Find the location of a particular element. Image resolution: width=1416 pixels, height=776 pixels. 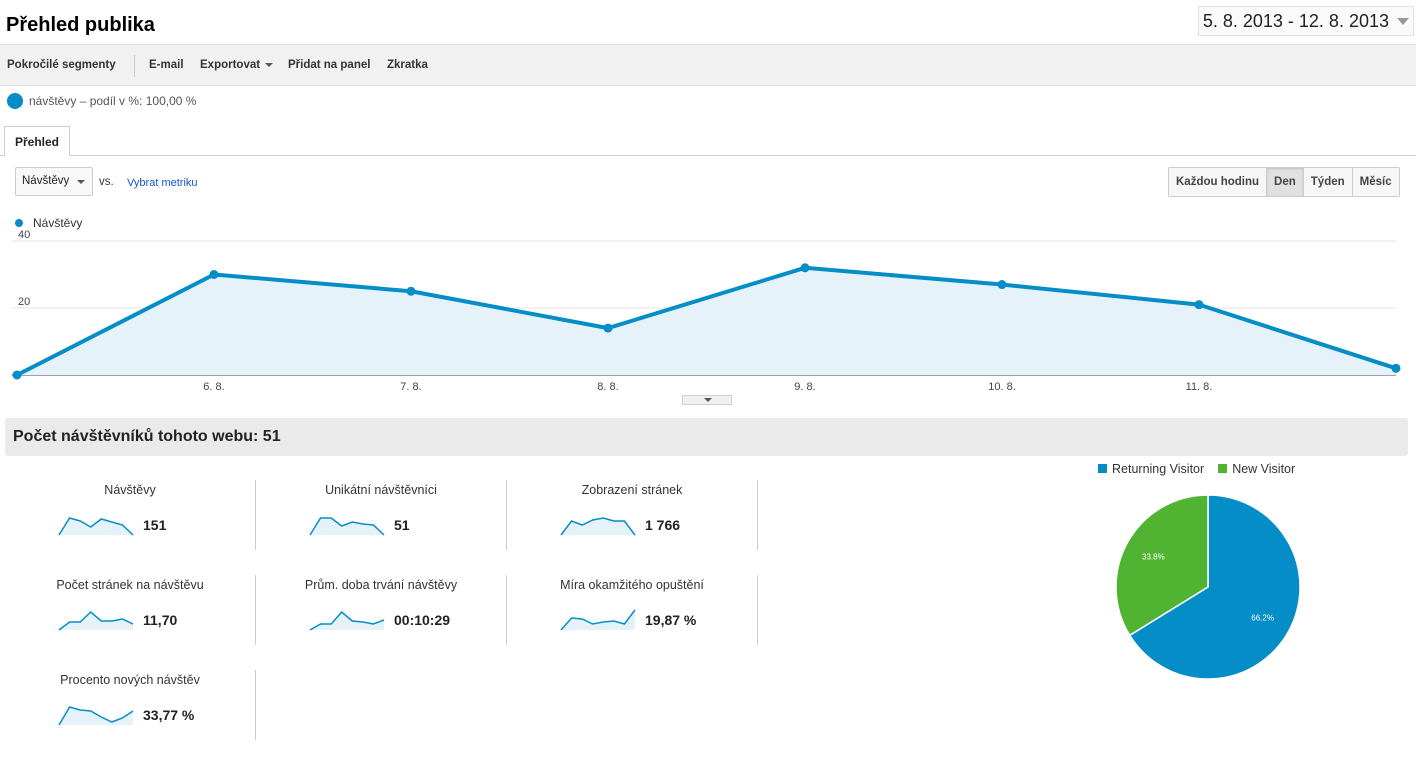

advanced-segments-button: Pokročilé segmenty is located at coordinates (61, 65).